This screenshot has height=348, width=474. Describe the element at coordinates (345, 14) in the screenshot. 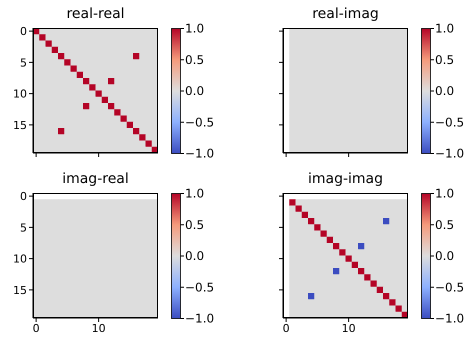

I see `chart-title: real-imag` at that location.